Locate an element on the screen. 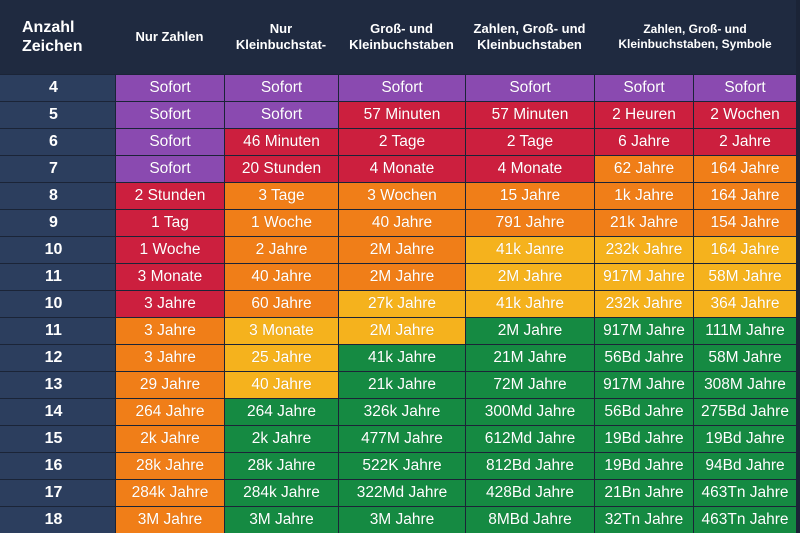 This screenshot has height=533, width=800. time-cell: 46 Minuten is located at coordinates (281, 141).